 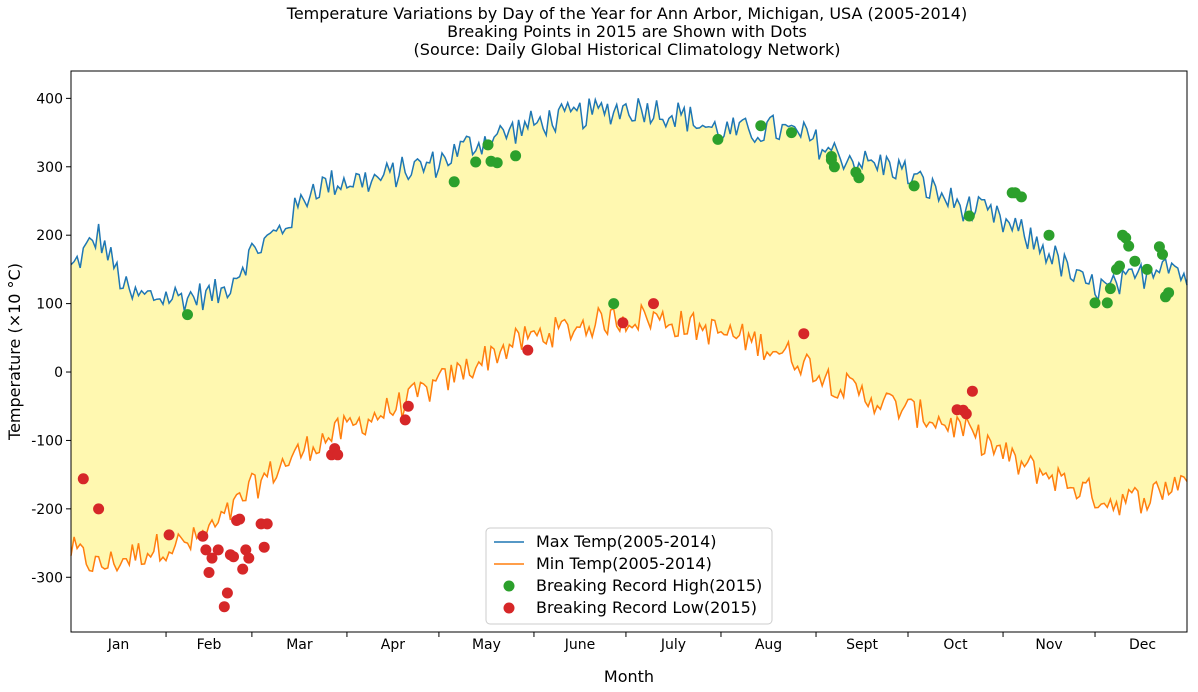 What do you see at coordinates (49, 305) in the screenshot?
I see `y-tick-label: 100` at bounding box center [49, 305].